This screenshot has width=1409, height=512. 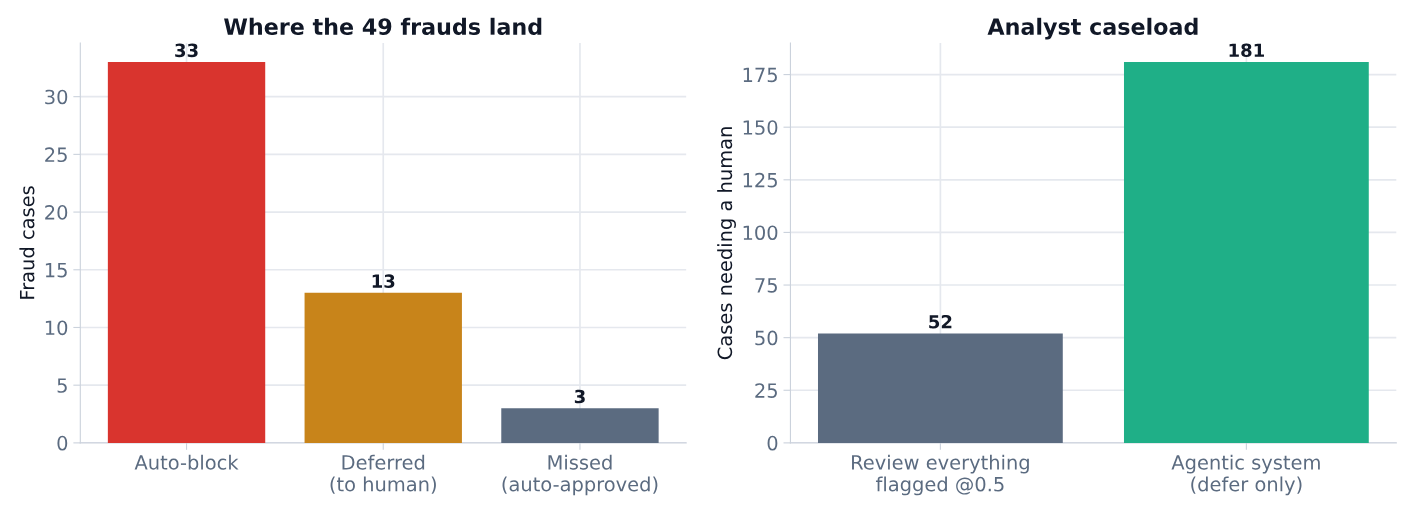 What do you see at coordinates (940, 475) in the screenshot?
I see `x-tick-label: Review everything flagged @0.5` at bounding box center [940, 475].